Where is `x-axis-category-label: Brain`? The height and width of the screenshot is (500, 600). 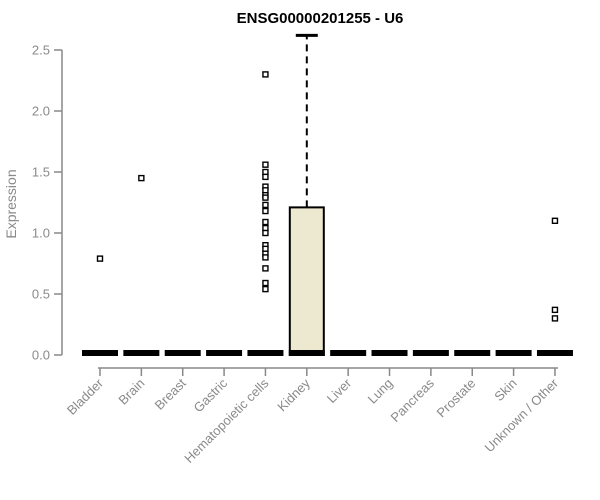 x-axis-category-label: Brain is located at coordinates (131, 392).